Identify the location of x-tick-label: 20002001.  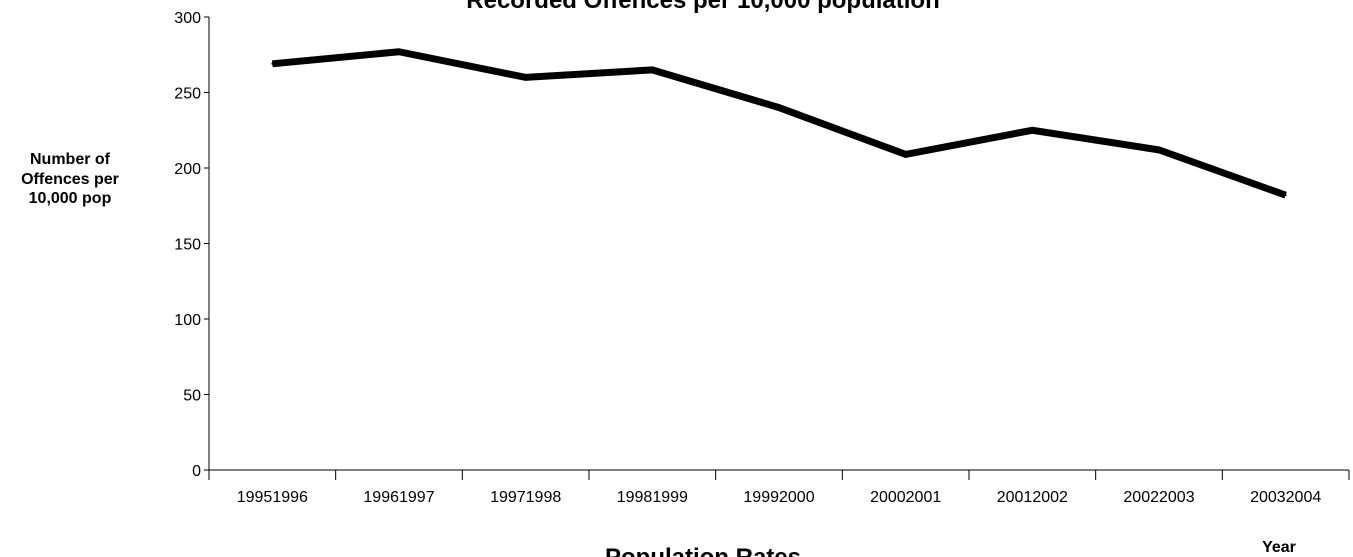
(905, 497).